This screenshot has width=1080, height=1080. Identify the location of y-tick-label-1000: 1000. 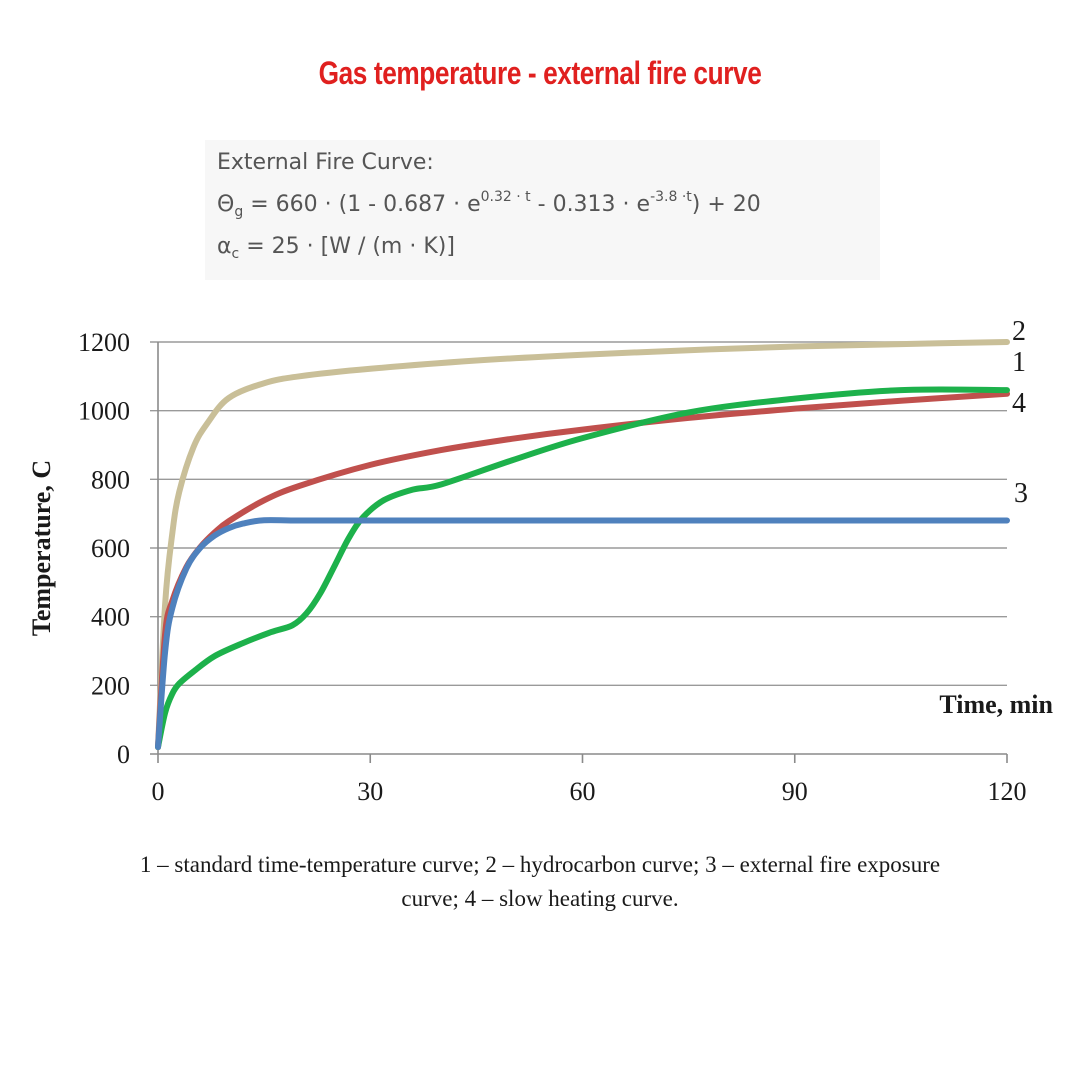
(104, 411).